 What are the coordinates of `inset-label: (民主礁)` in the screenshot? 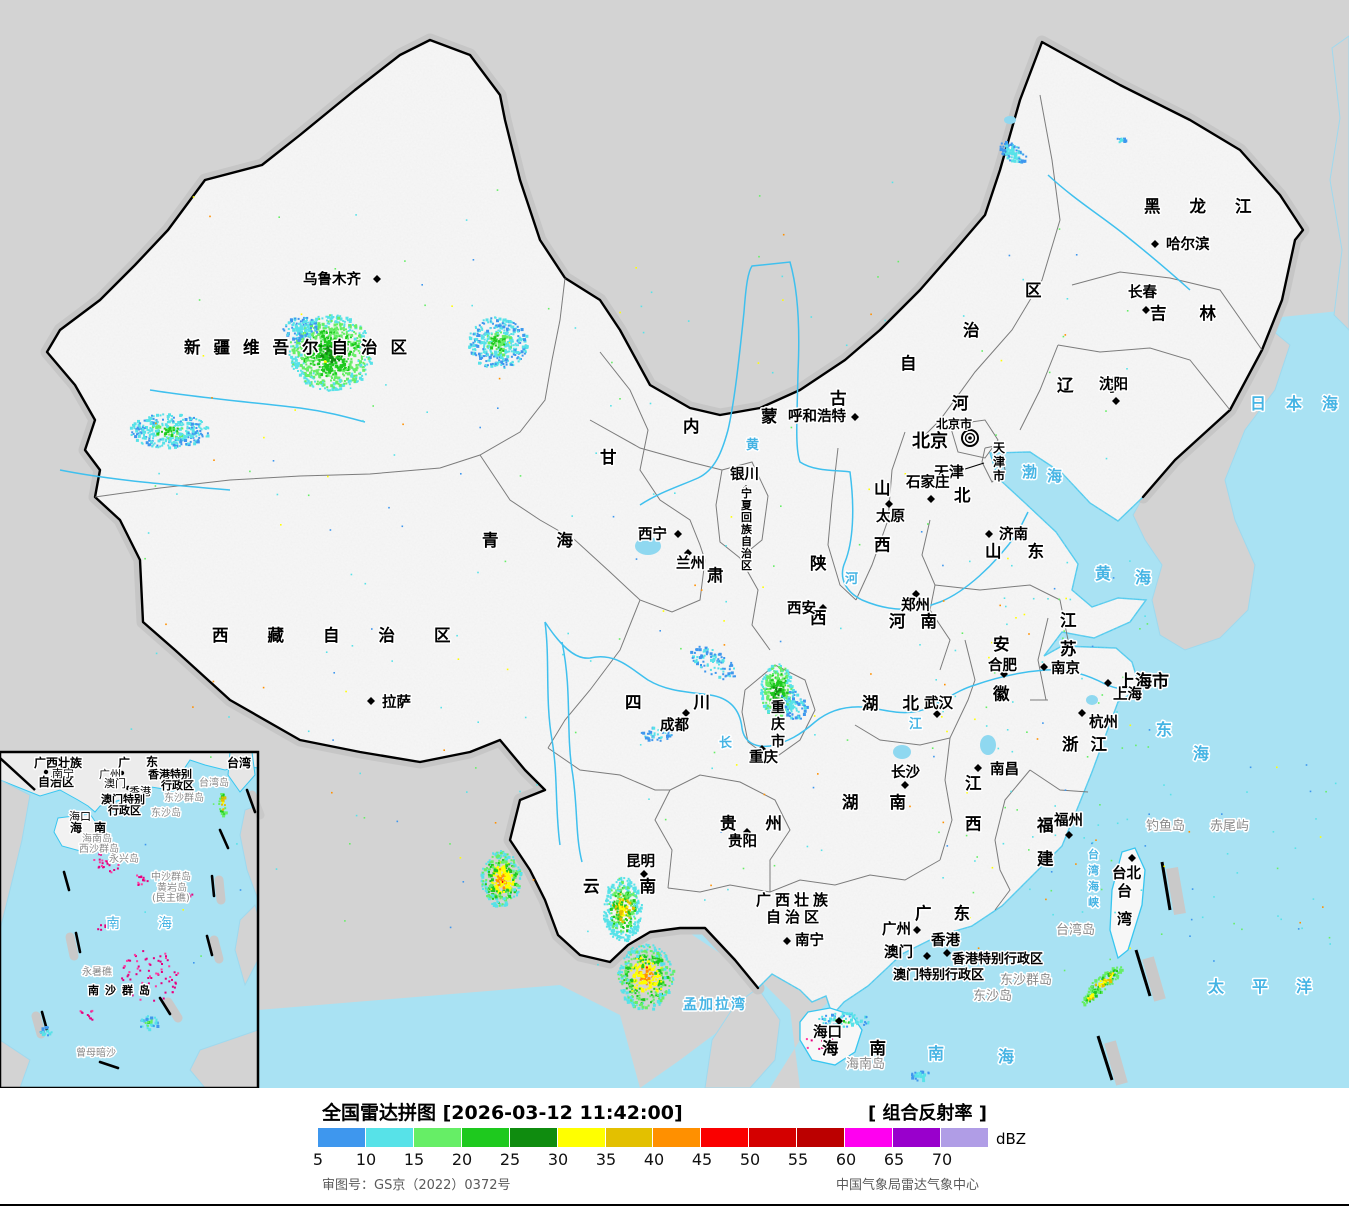 It's located at (171, 897).